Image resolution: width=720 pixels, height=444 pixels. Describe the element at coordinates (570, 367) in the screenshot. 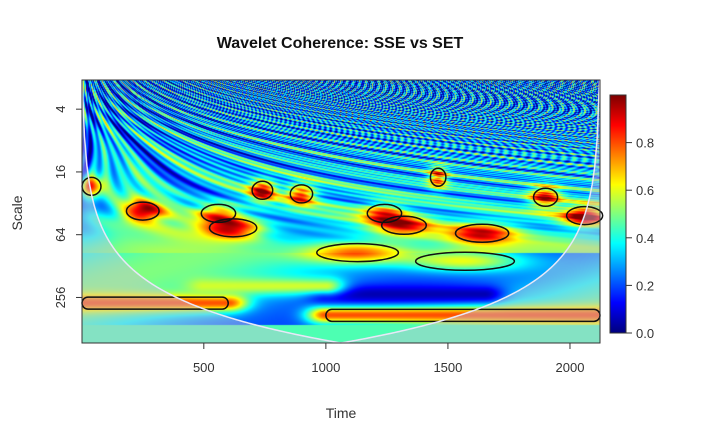

I see `x-tick-label: 2000` at that location.